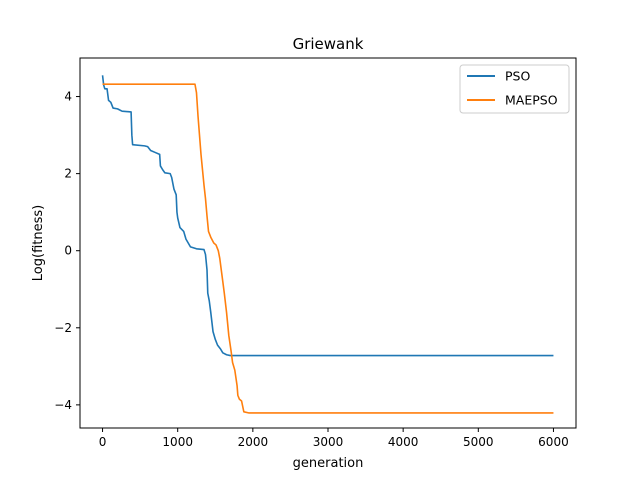 The image size is (640, 480). Describe the element at coordinates (68, 174) in the screenshot. I see `y-tick-label: 2` at that location.